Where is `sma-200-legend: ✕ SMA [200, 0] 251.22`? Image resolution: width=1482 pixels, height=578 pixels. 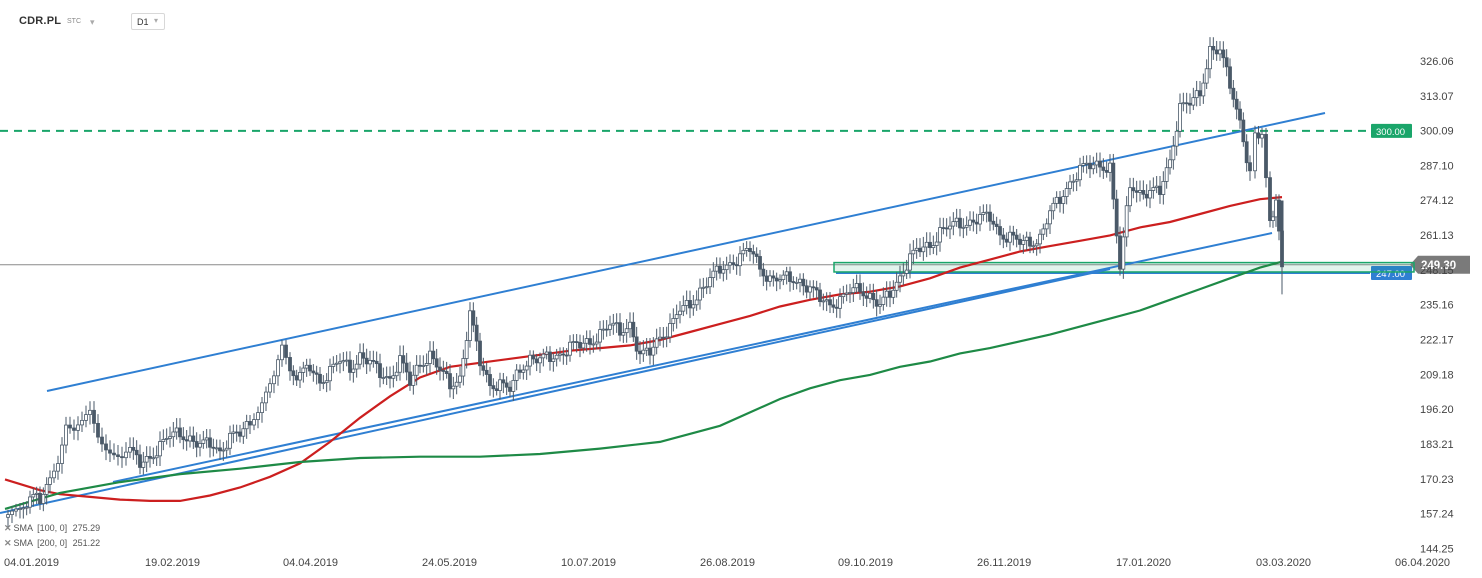 sma-200-legend: ✕ SMA [200, 0] 251.22 is located at coordinates (52, 543).